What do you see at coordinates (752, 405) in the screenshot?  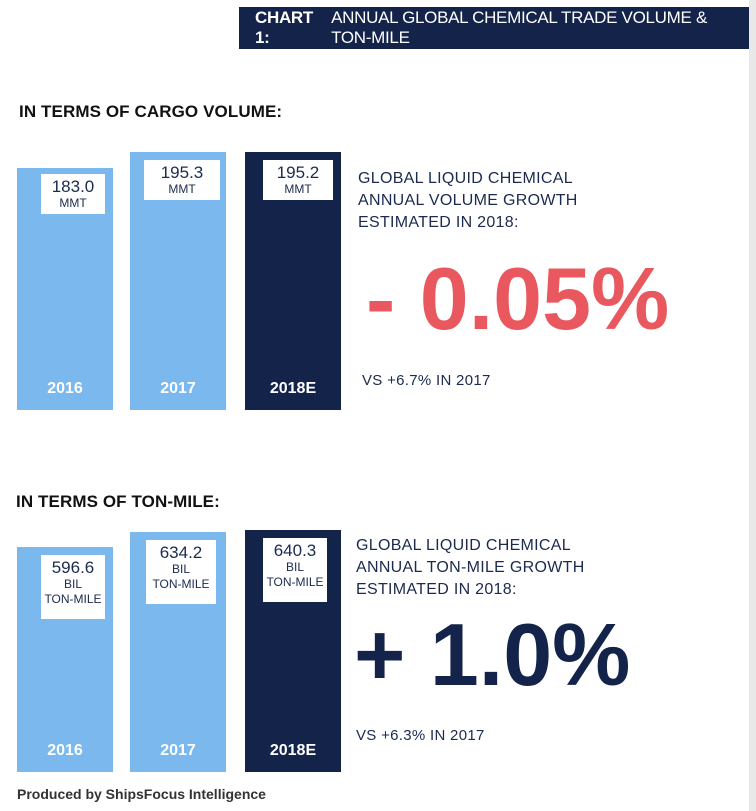 I see `right-edge-rule` at bounding box center [752, 405].